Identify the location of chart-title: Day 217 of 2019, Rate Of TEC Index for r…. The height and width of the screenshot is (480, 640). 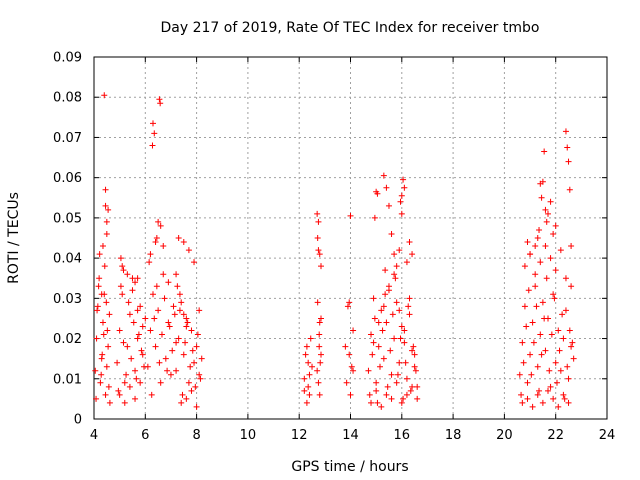
(350, 28).